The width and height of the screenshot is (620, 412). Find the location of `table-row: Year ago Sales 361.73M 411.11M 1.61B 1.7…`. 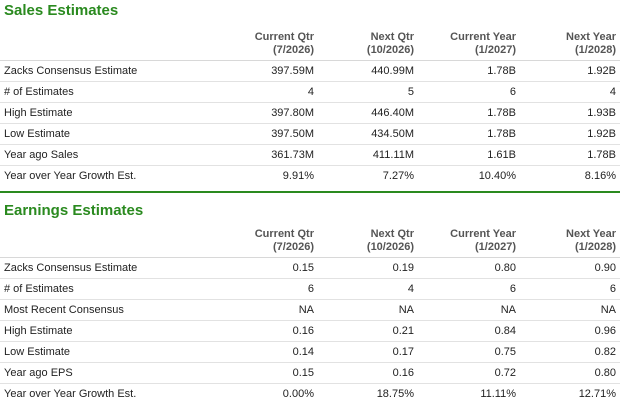

table-row: Year ago Sales 361.73M 411.11M 1.61B 1.7… is located at coordinates (310, 155).